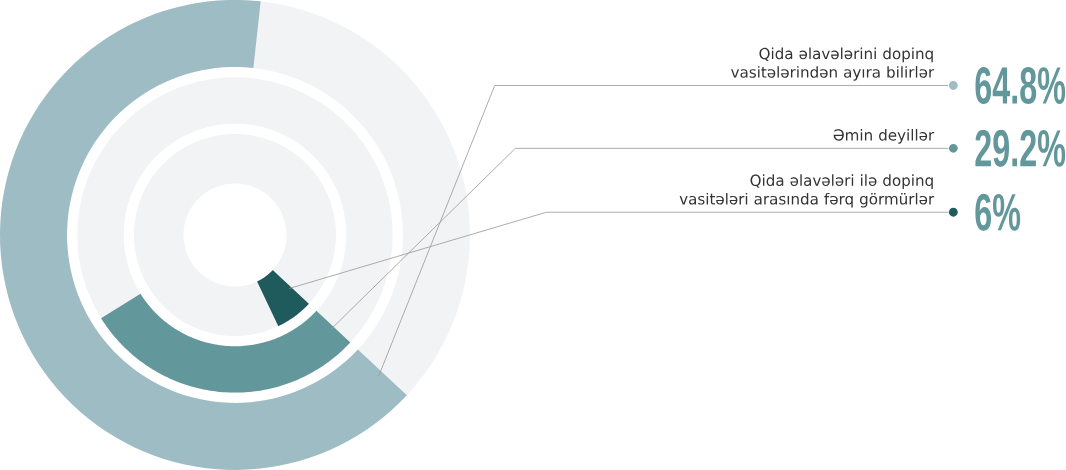 The width and height of the screenshot is (1066, 470). I want to click on category-label: Qida əlavələri ilə dopinq vasitələri arasında fərq görmürlər, so click(807, 191).